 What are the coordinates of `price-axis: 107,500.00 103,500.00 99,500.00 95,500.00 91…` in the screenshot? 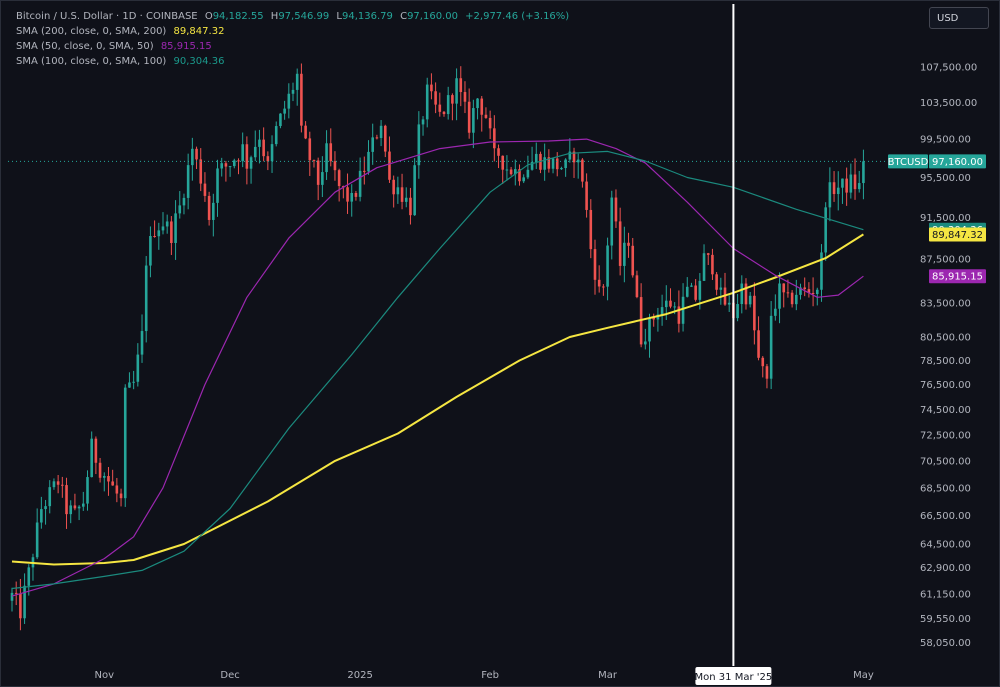 It's located at (948, 355).